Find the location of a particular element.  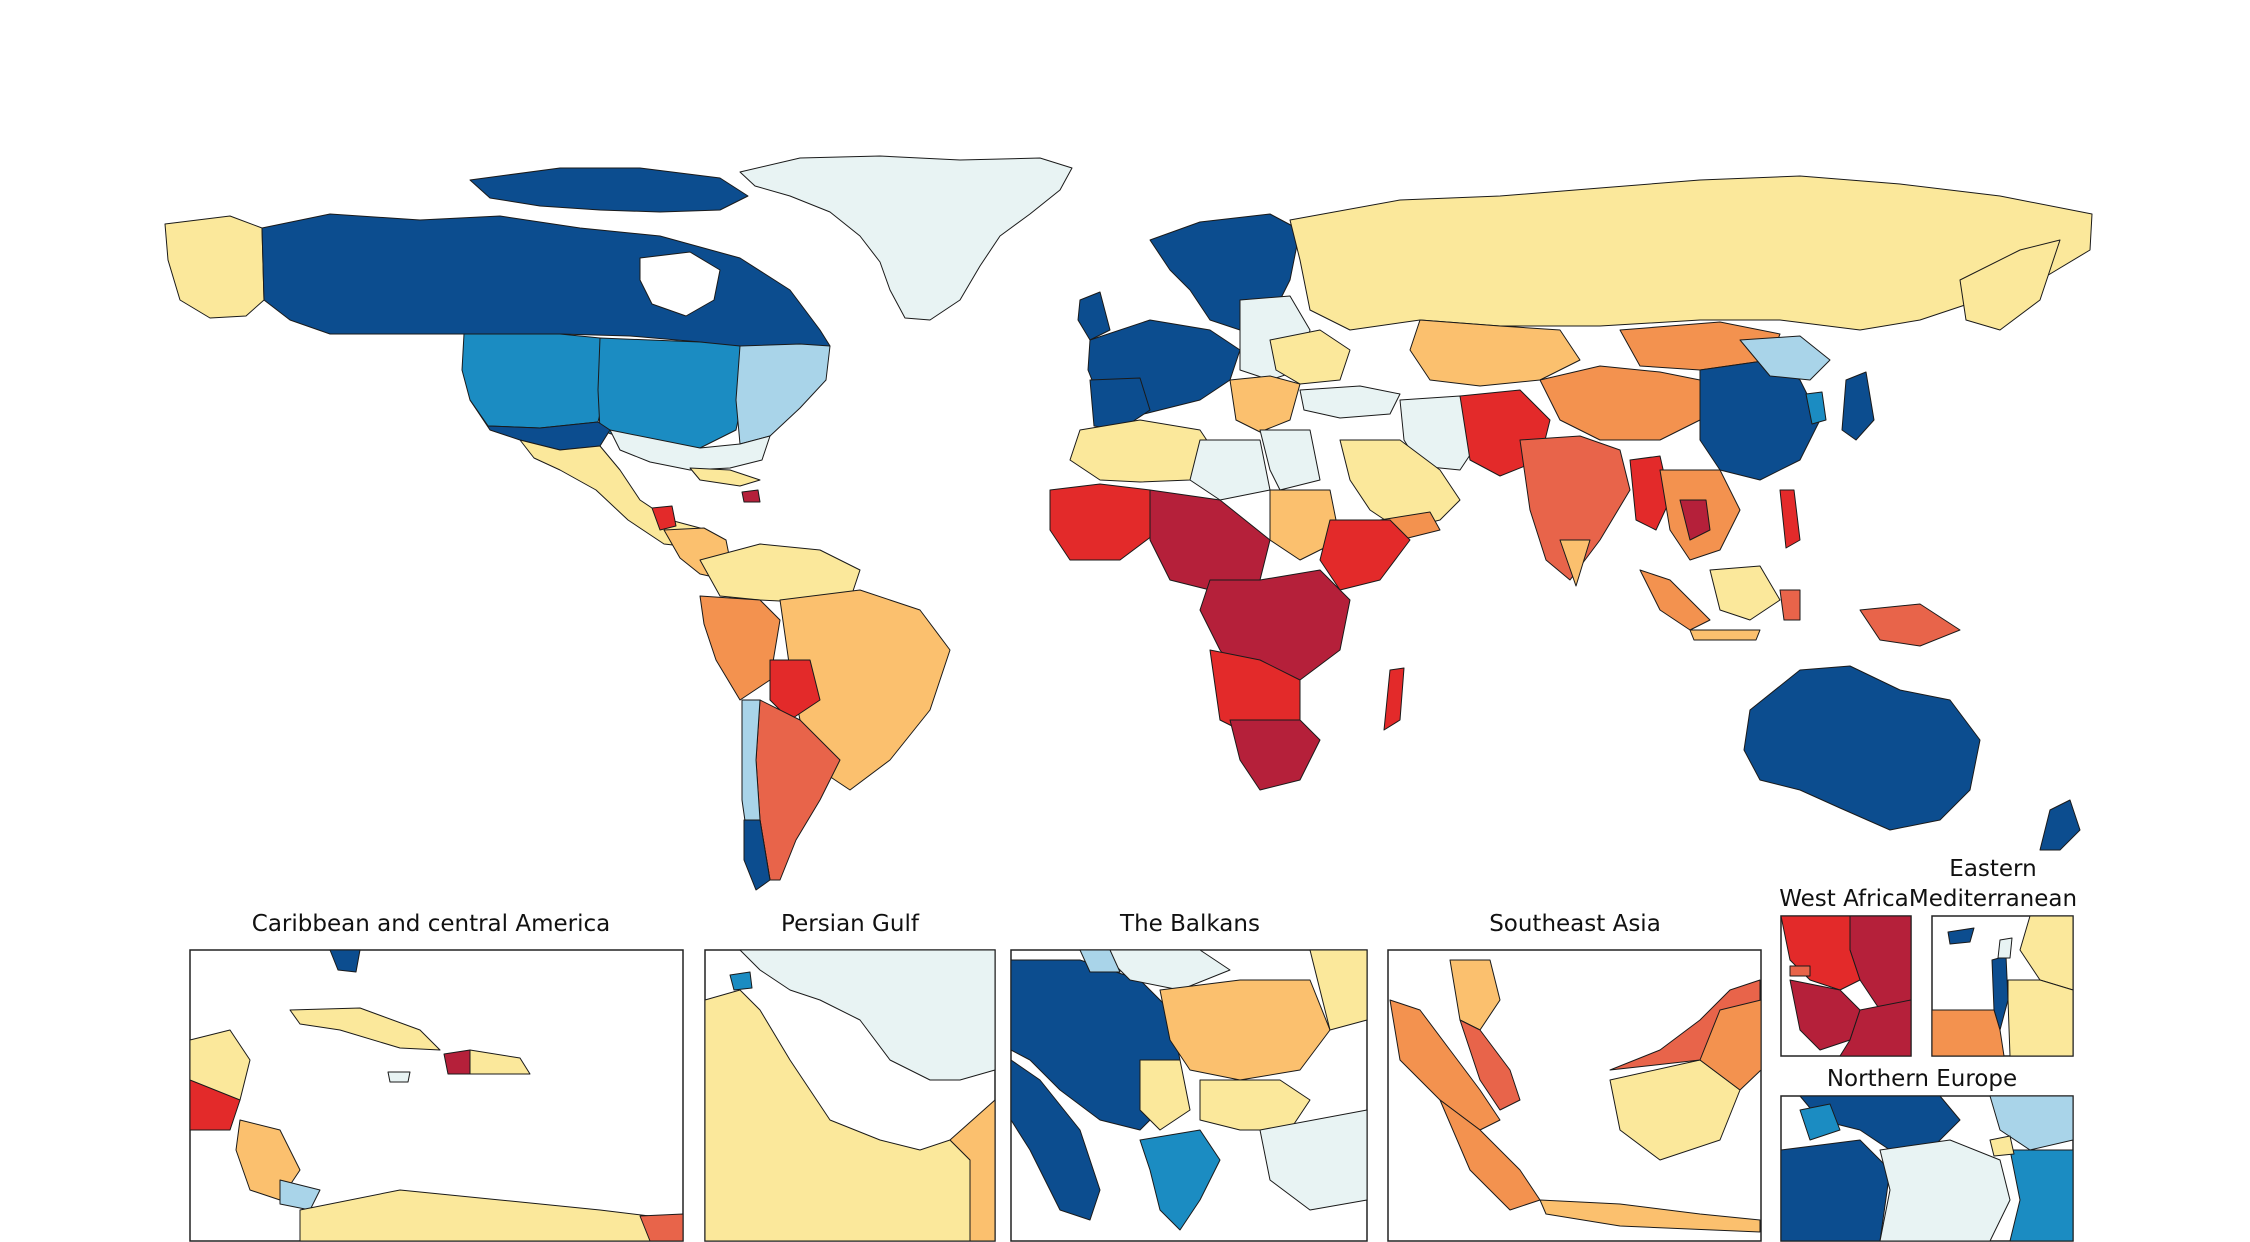

region-java is located at coordinates (1725, 635).